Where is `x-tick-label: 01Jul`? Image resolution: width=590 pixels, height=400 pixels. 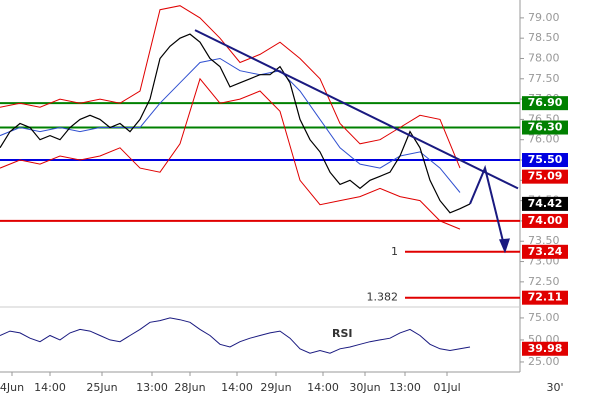
x-tick-label: 01Jul is located at coordinates (446, 387).